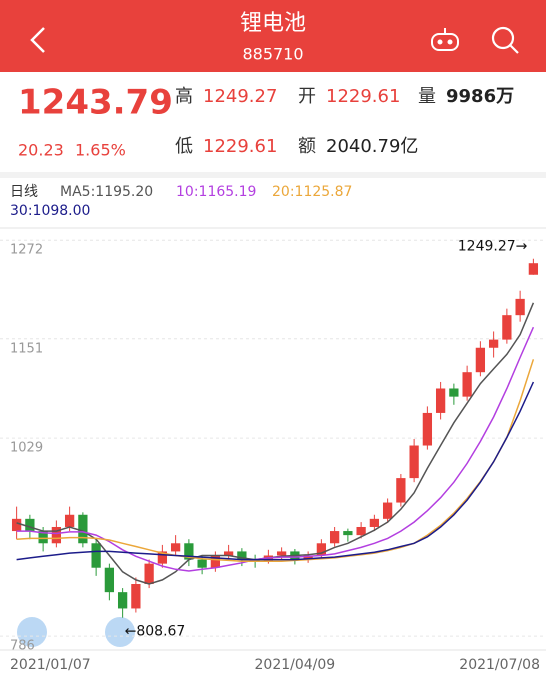  What do you see at coordinates (37, 40) in the screenshot?
I see `back-button` at bounding box center [37, 40].